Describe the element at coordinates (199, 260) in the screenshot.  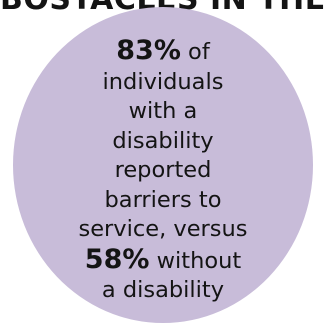
I see `stat-without-label: without` at that location.